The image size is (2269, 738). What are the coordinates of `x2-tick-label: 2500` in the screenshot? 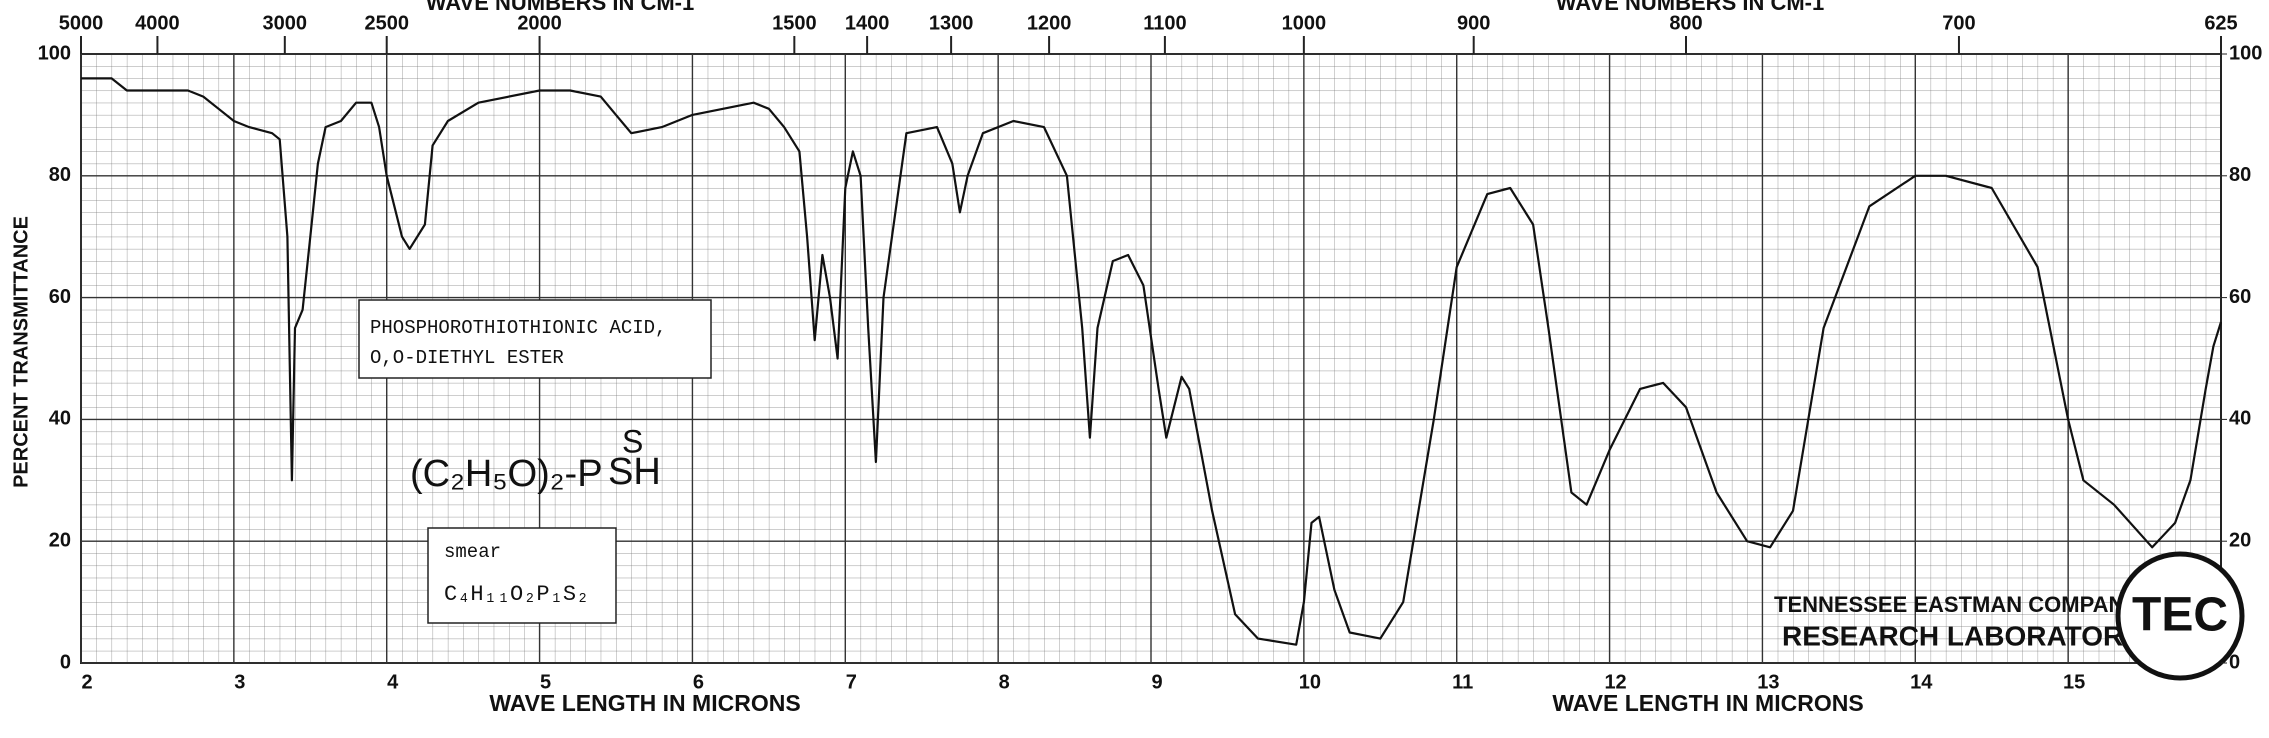 It's located at (386, 23).